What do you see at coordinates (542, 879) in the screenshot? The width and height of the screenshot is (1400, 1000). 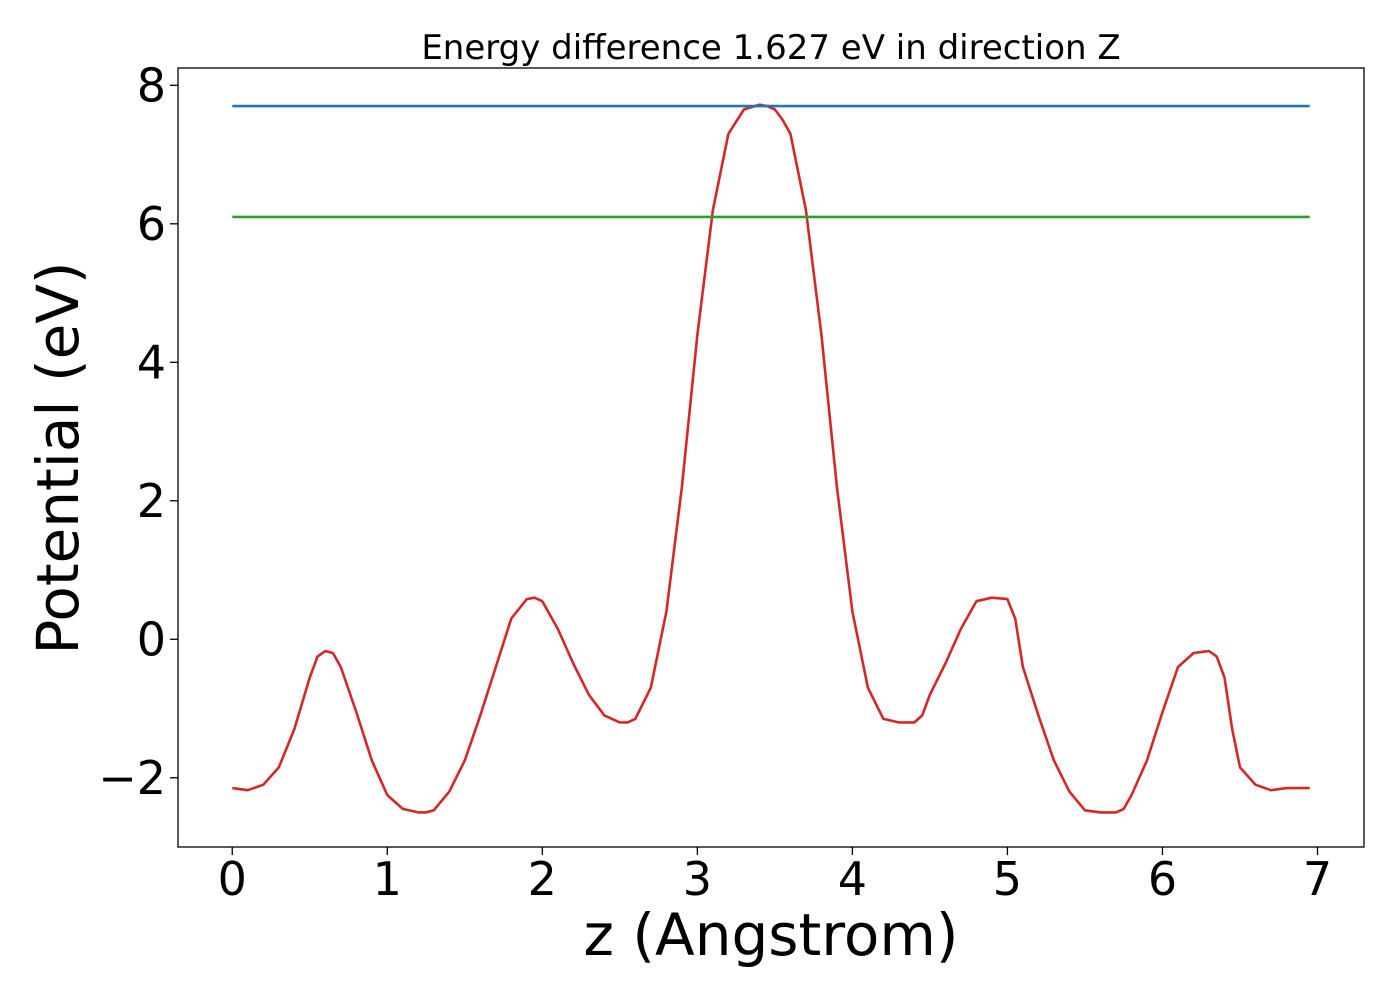 I see `x-tick-label: 2` at bounding box center [542, 879].